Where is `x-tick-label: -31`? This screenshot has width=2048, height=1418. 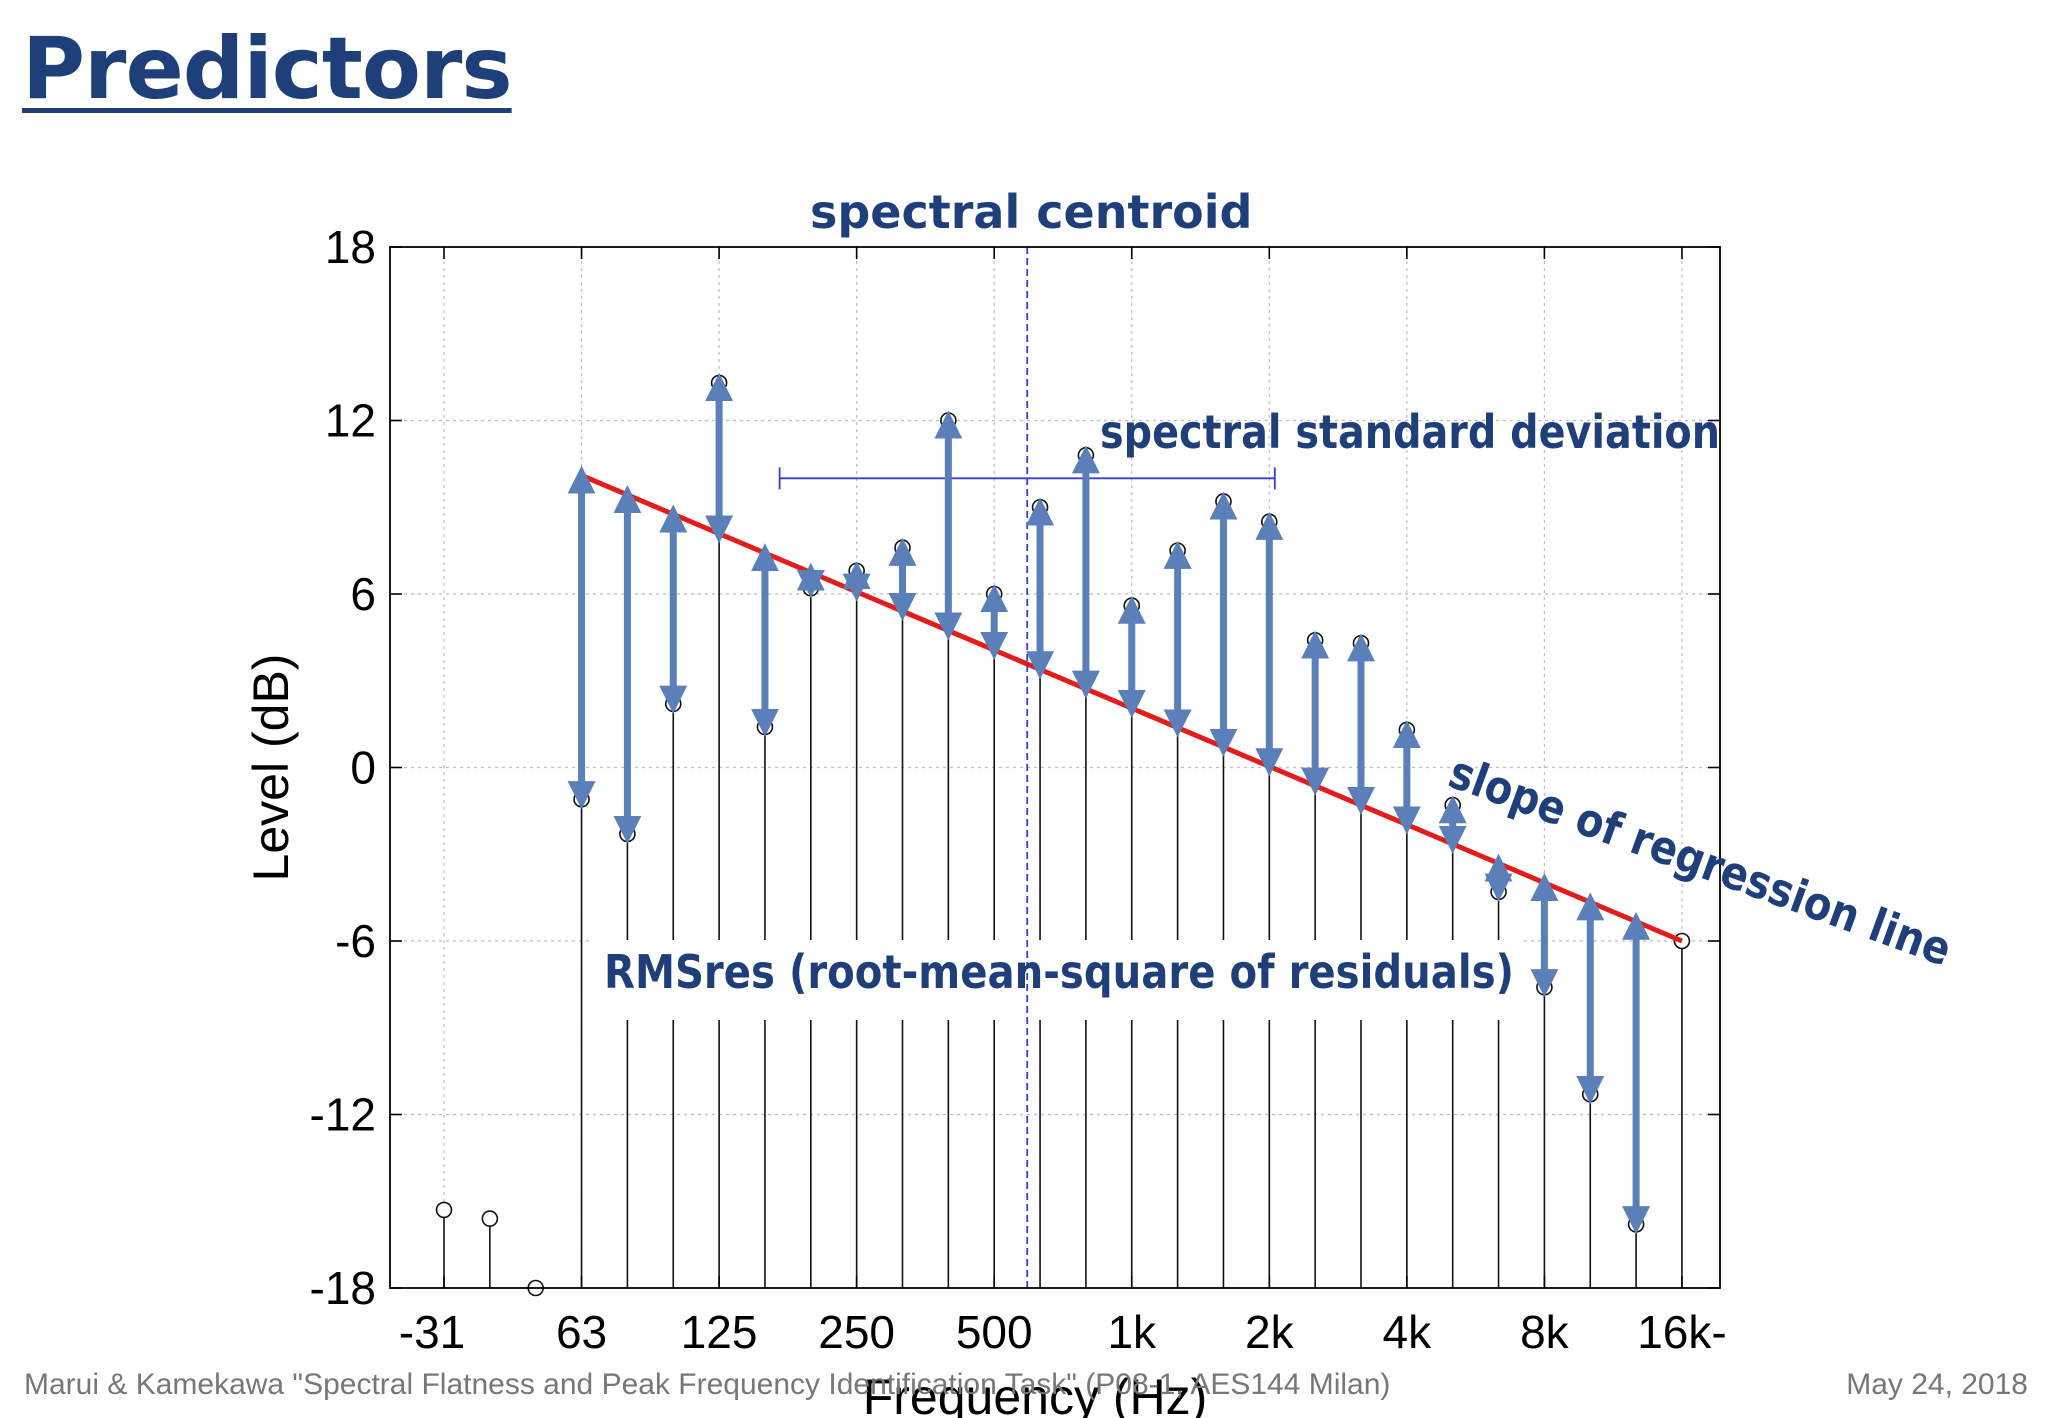
x-tick-label: -31 is located at coordinates (432, 1332).